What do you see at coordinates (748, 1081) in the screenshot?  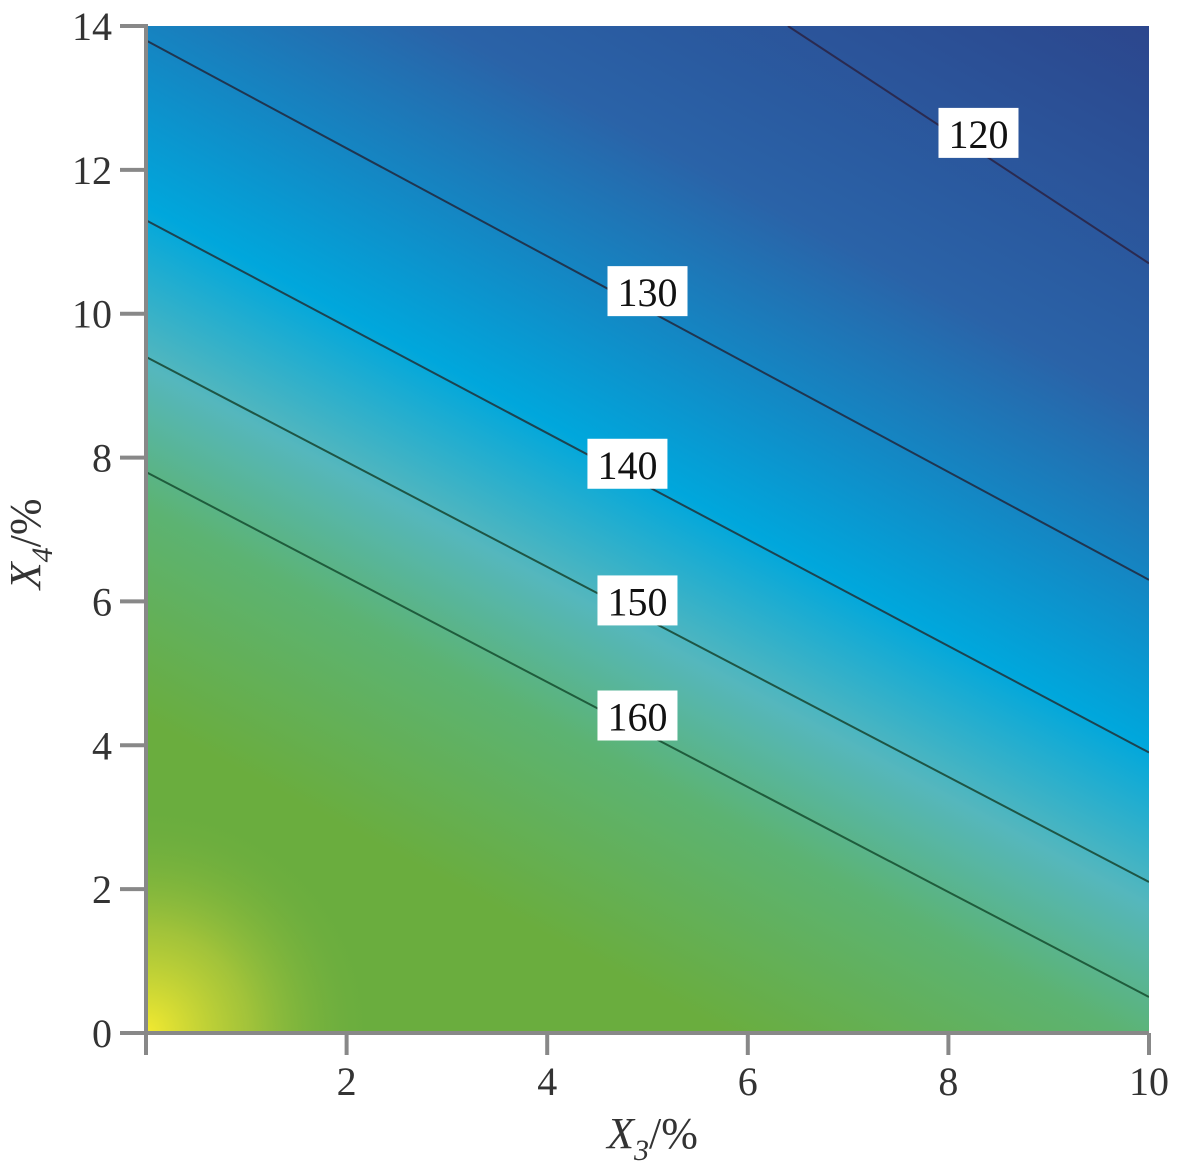 I see `x-tick-label: 6` at bounding box center [748, 1081].